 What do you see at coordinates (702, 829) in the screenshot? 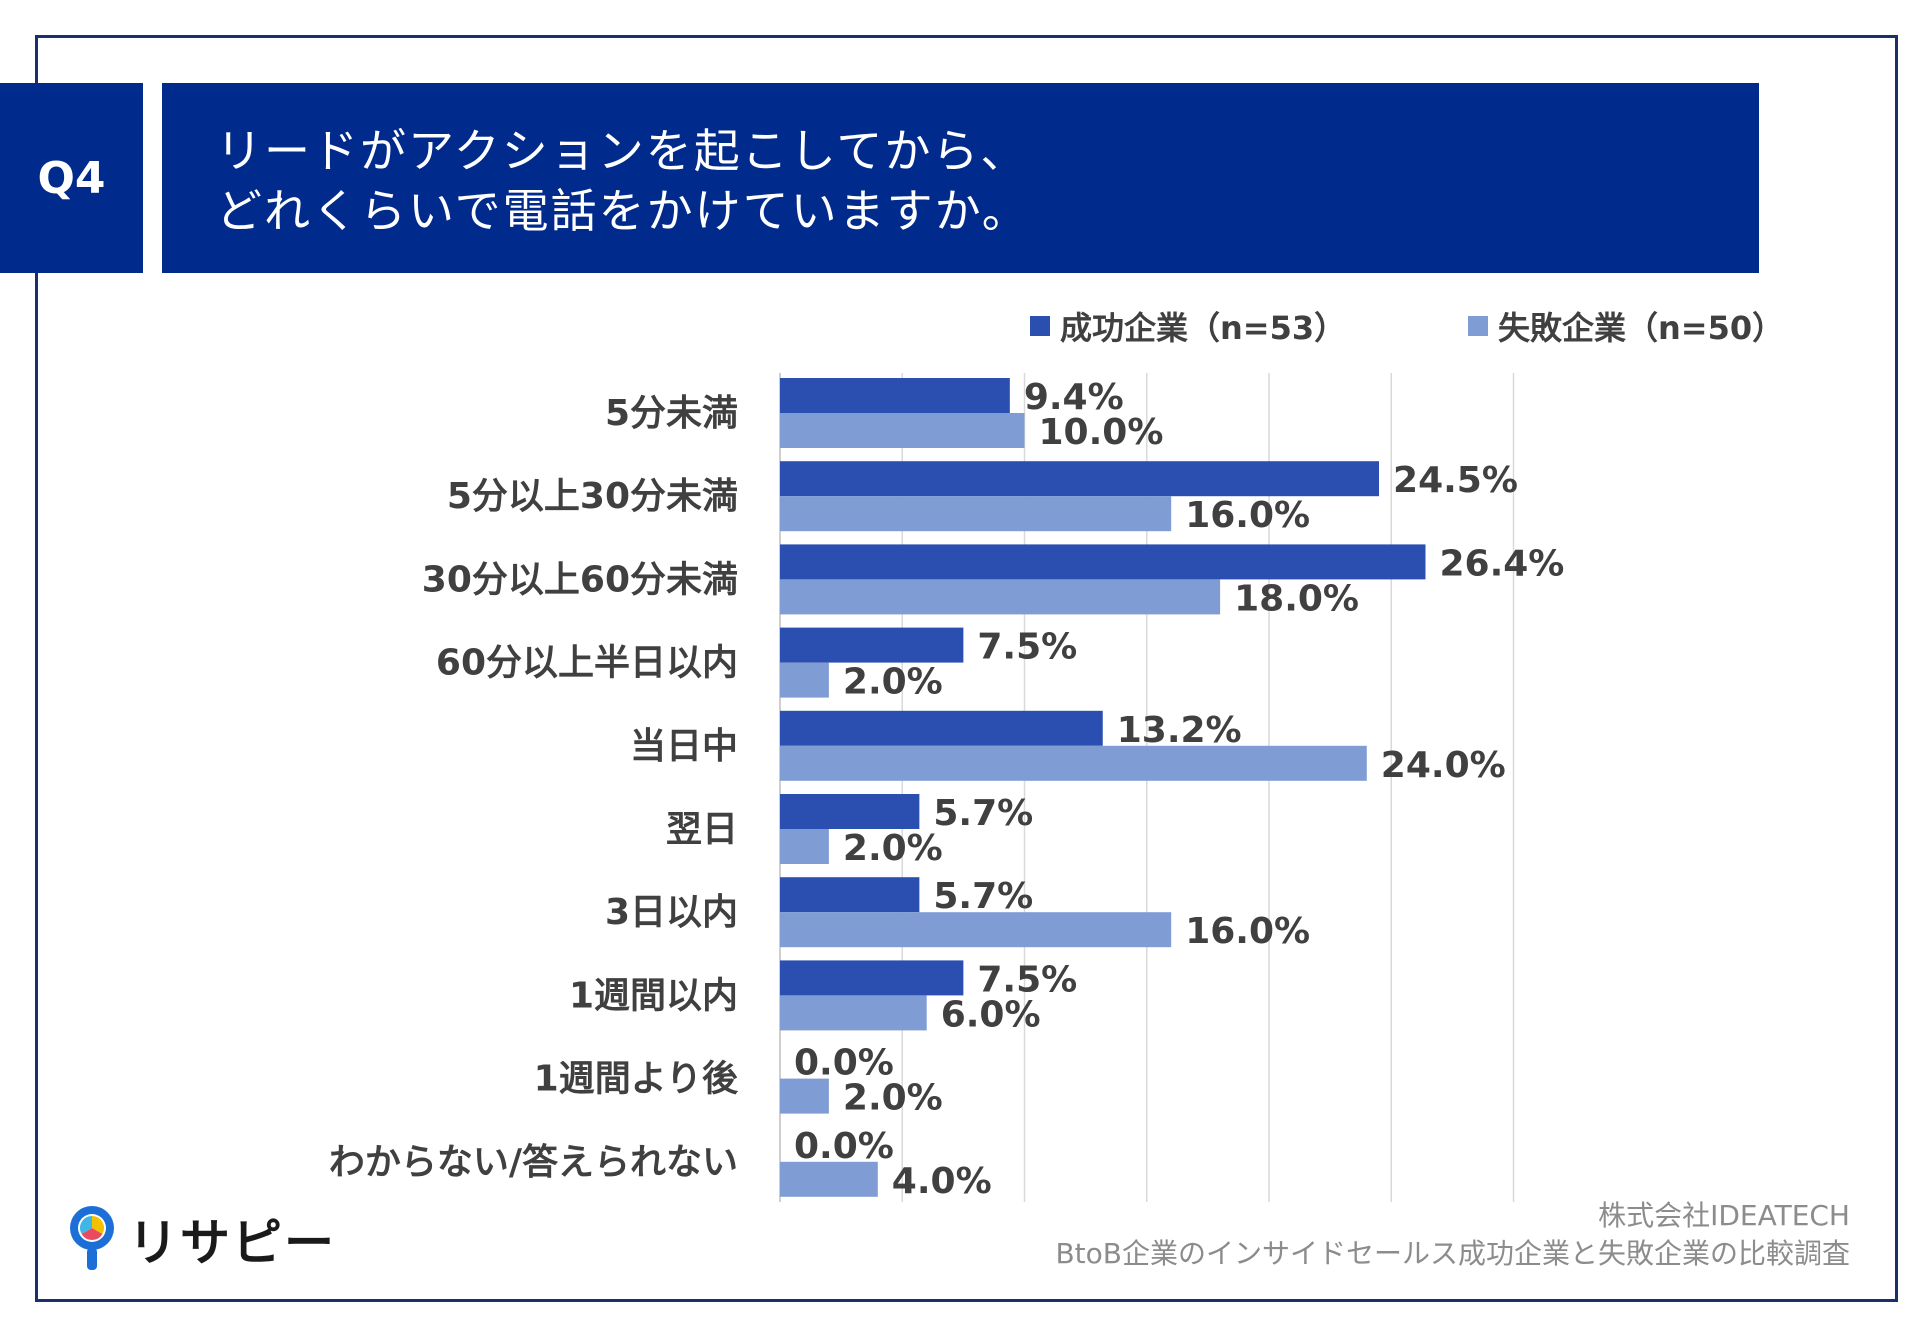
I see `category-label: 翌日` at bounding box center [702, 829].